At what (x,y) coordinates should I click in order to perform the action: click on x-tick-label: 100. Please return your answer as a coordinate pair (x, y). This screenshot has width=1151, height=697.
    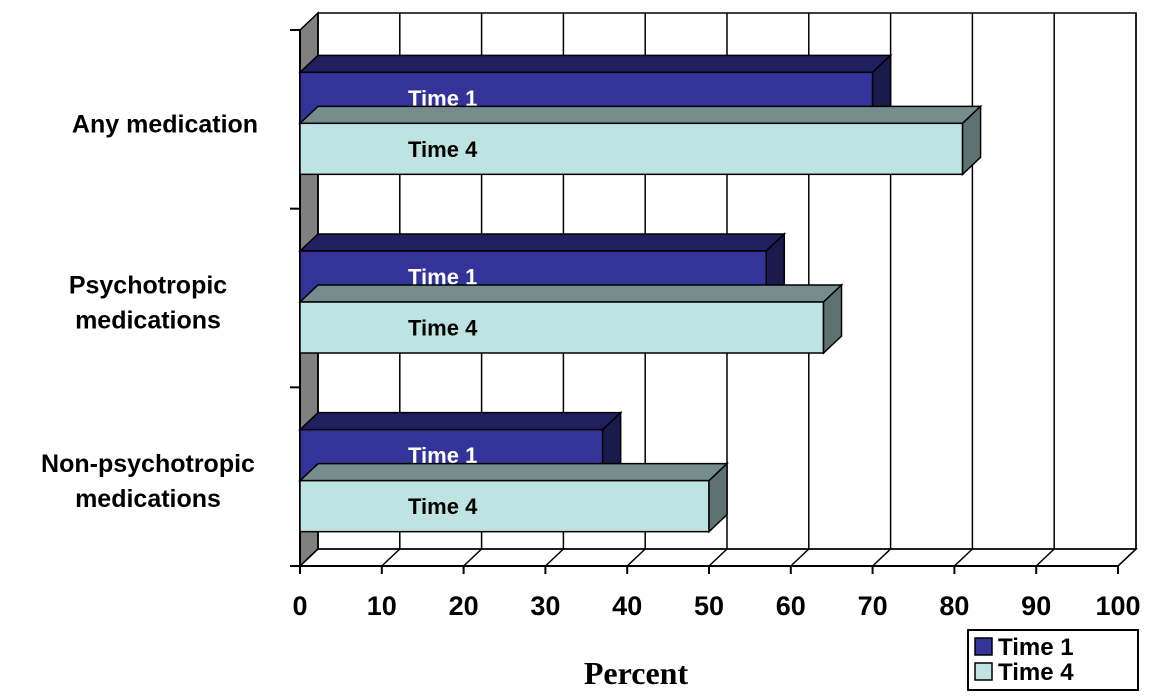
    Looking at the image, I should click on (1117, 606).